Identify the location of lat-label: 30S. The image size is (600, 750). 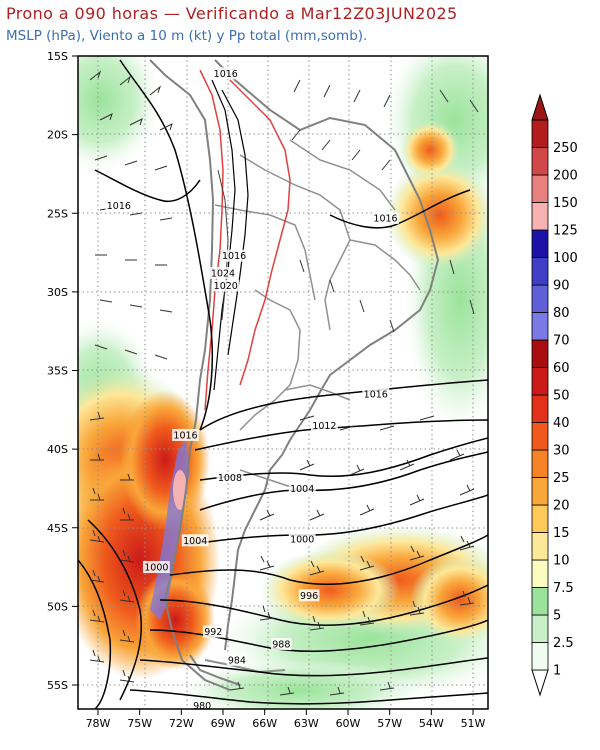
(57, 292).